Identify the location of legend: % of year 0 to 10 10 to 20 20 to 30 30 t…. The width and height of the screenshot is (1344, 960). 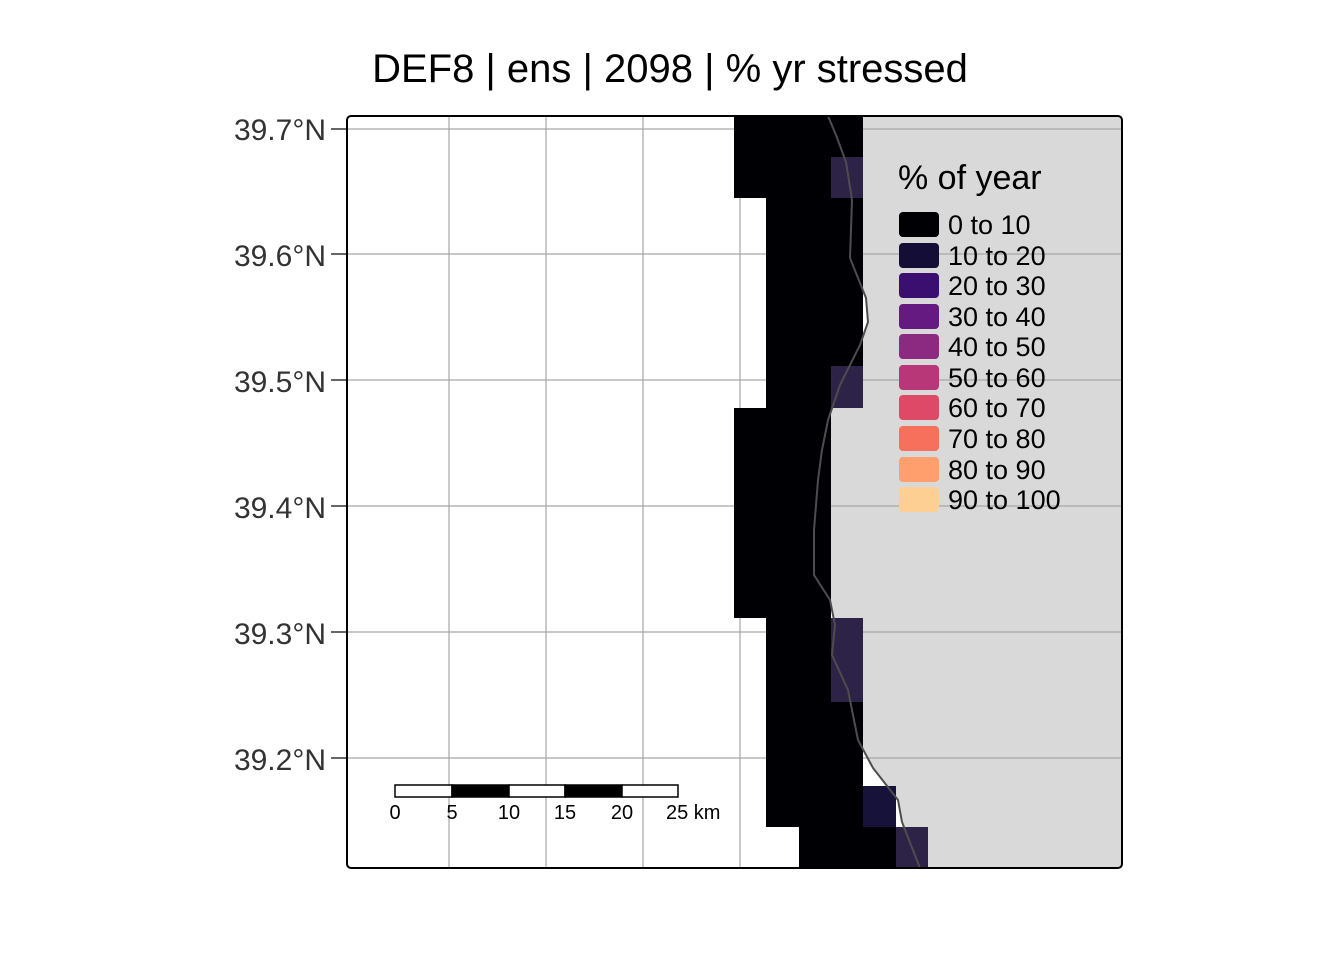
(979, 337).